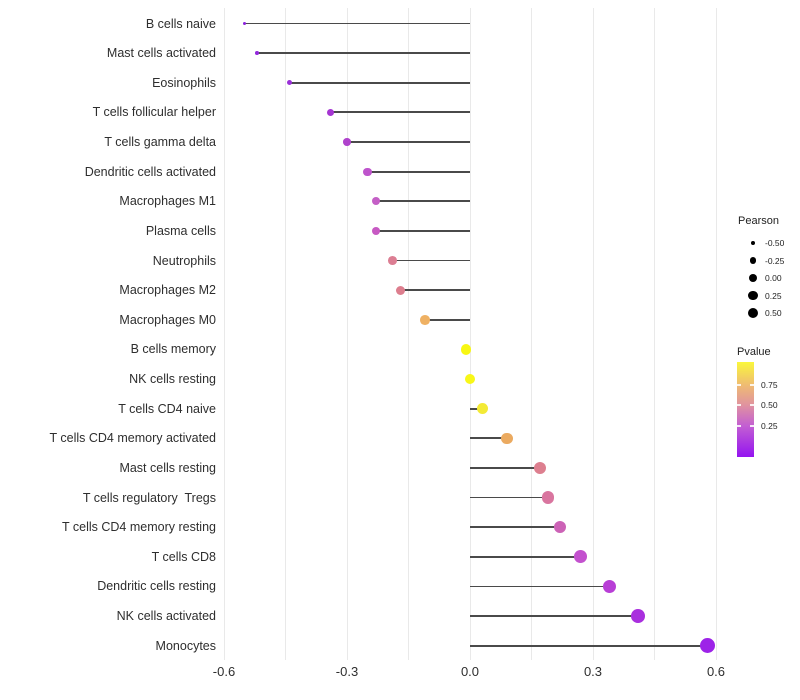 The image size is (800, 700). Describe the element at coordinates (716, 334) in the screenshot. I see `gridline-x-0.6` at that location.